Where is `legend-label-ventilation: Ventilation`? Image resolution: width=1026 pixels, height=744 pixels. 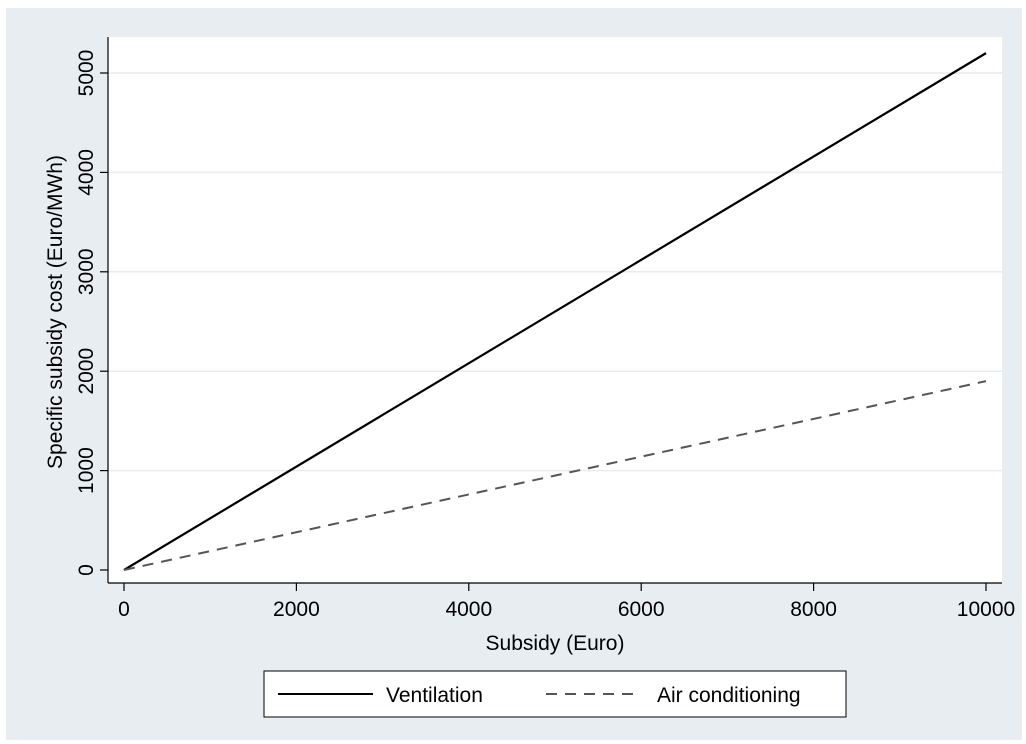
legend-label-ventilation: Ventilation is located at coordinates (434, 695).